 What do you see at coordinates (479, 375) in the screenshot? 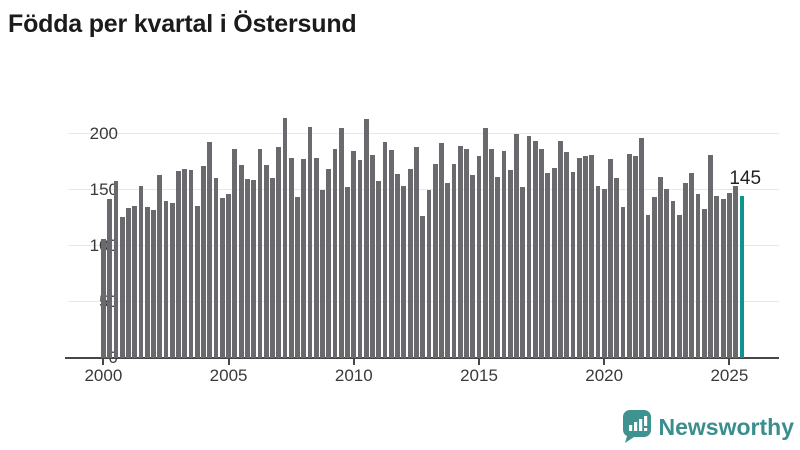
I see `x-axis-tick-label: 2015` at bounding box center [479, 375].